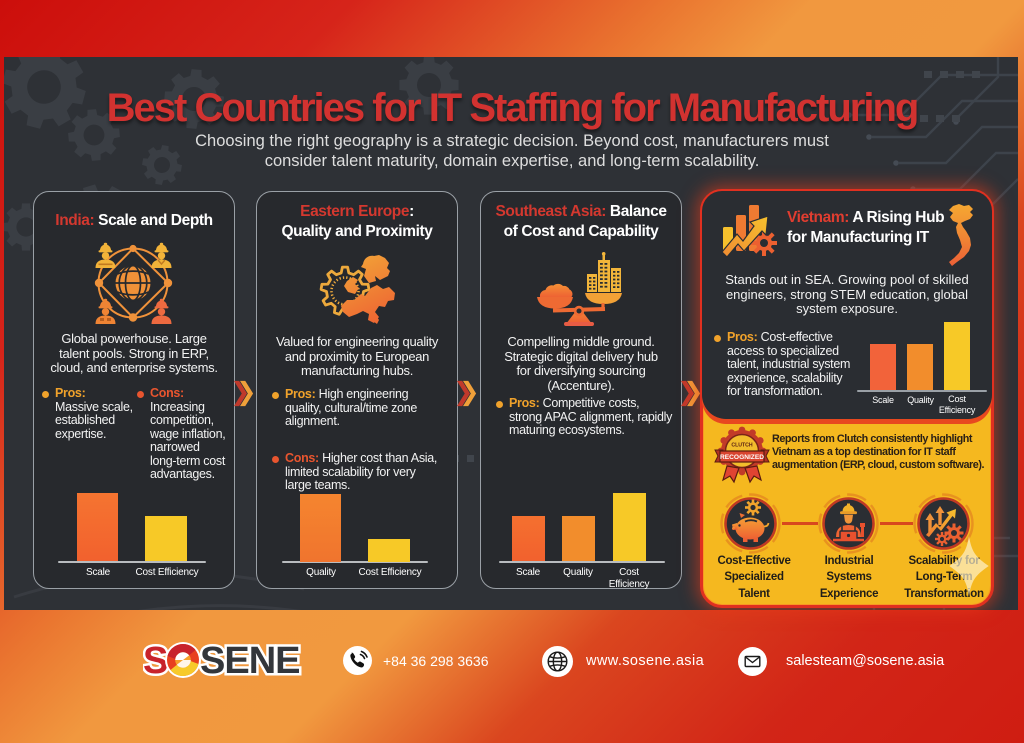 The width and height of the screenshot is (1024, 743). What do you see at coordinates (249, 661) in the screenshot?
I see `svg-text: SENE` at bounding box center [249, 661].